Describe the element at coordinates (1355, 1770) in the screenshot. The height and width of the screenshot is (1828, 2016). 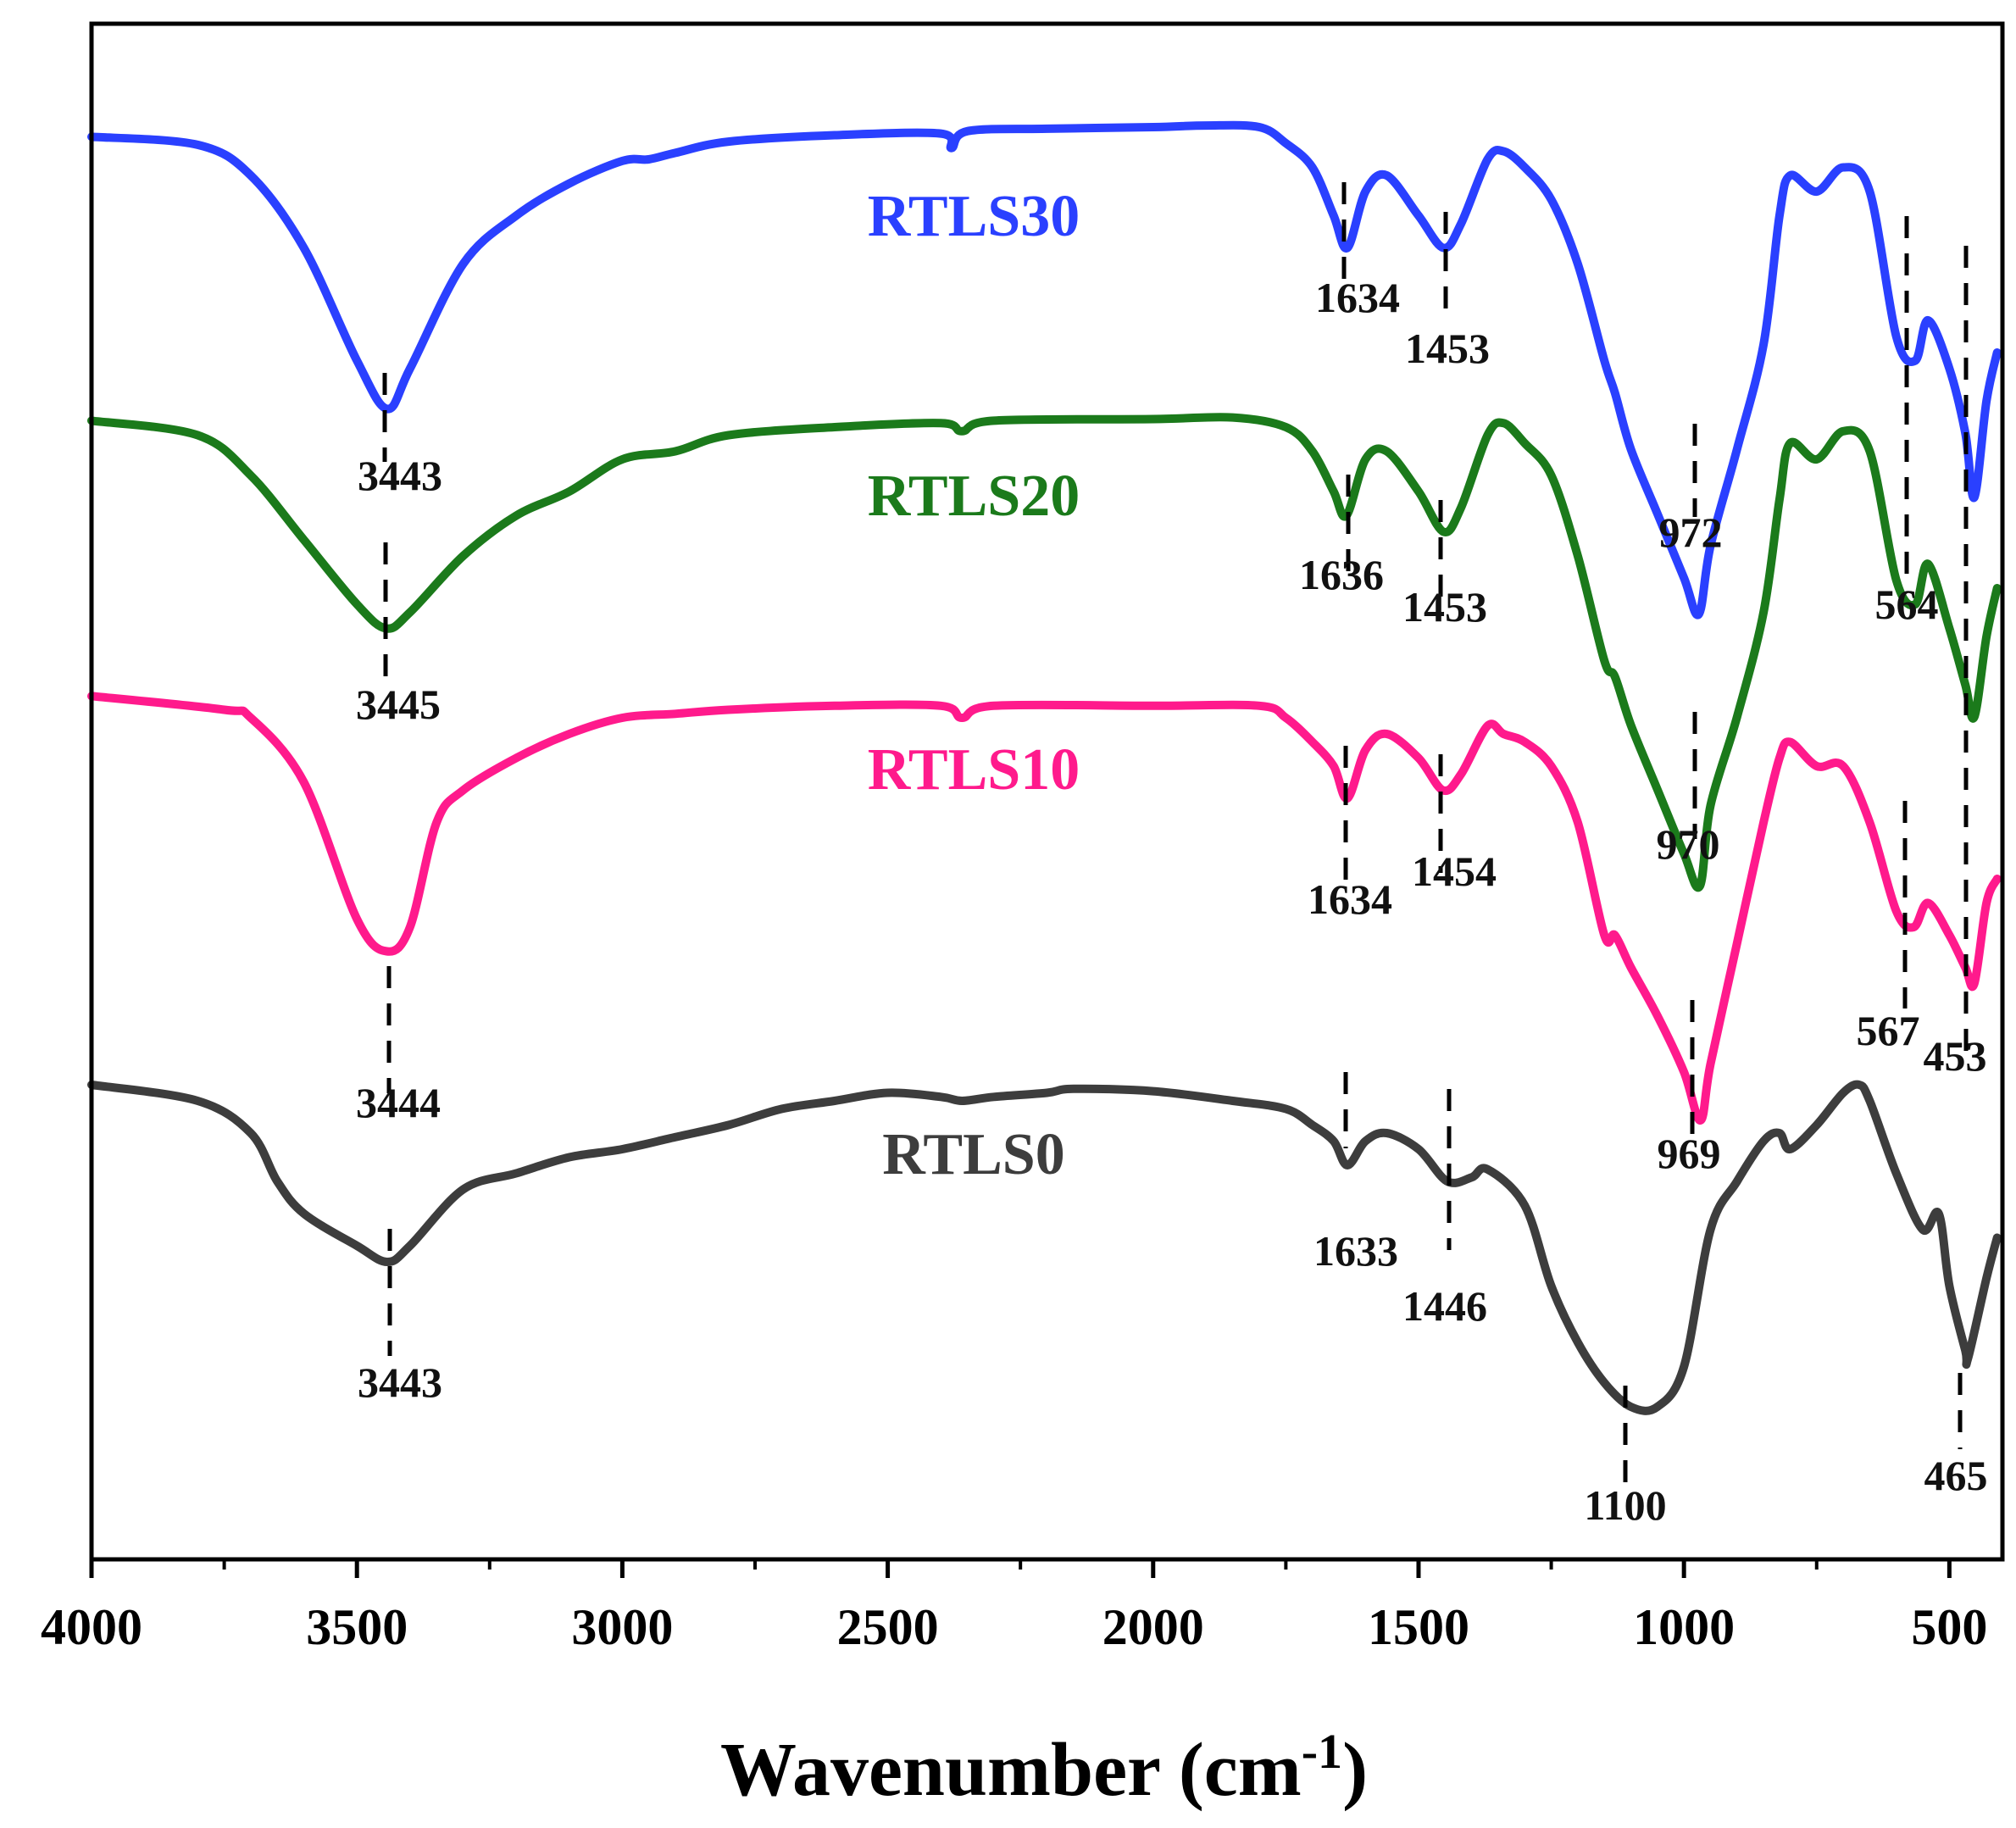
I see `x-axis-title-close: )` at that location.